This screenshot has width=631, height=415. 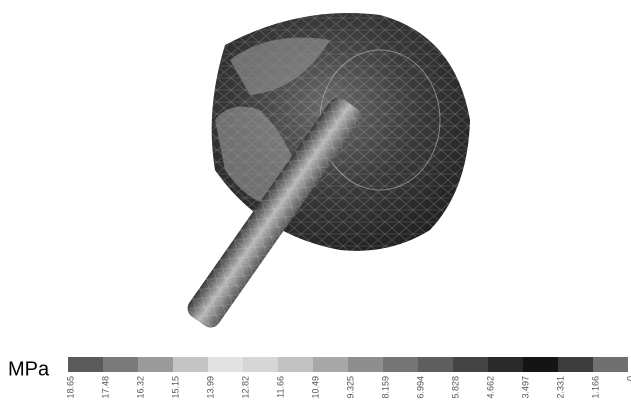 What do you see at coordinates (420, 387) in the screenshot?
I see `scale-label: 6.994` at bounding box center [420, 387].